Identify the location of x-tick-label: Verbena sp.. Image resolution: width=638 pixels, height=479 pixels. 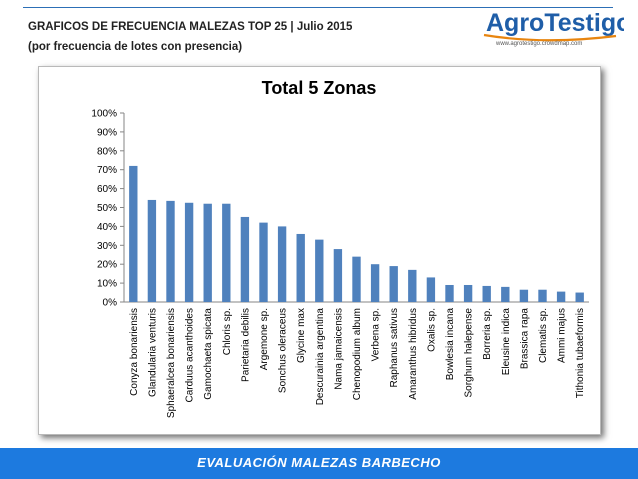
(376, 334).